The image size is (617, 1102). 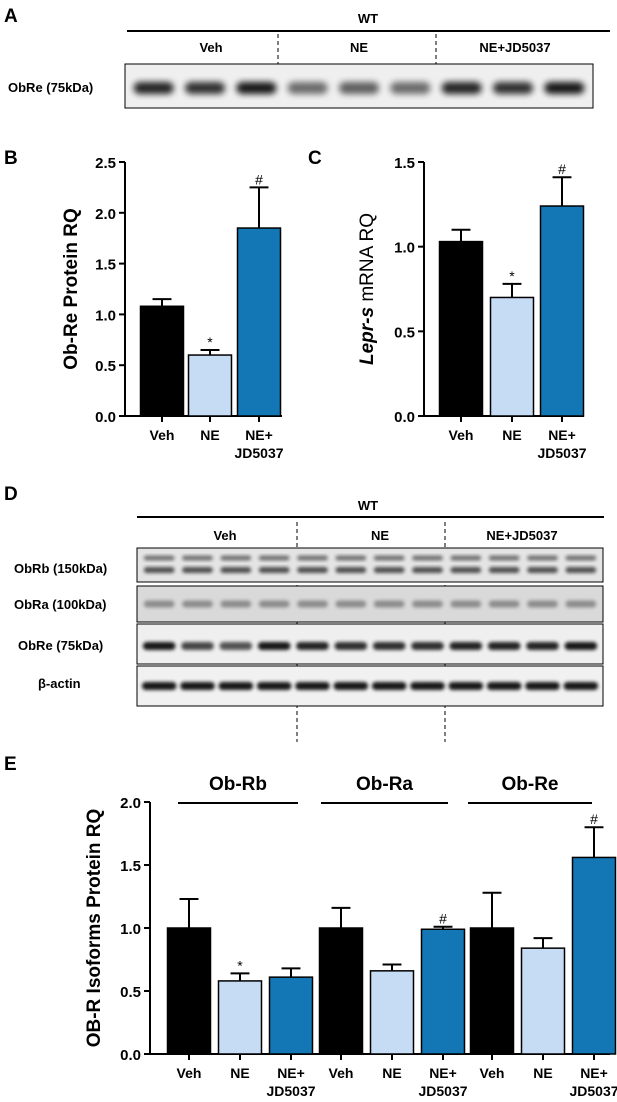 I want to click on group-label-ne-a: NE, so click(x=359, y=47).